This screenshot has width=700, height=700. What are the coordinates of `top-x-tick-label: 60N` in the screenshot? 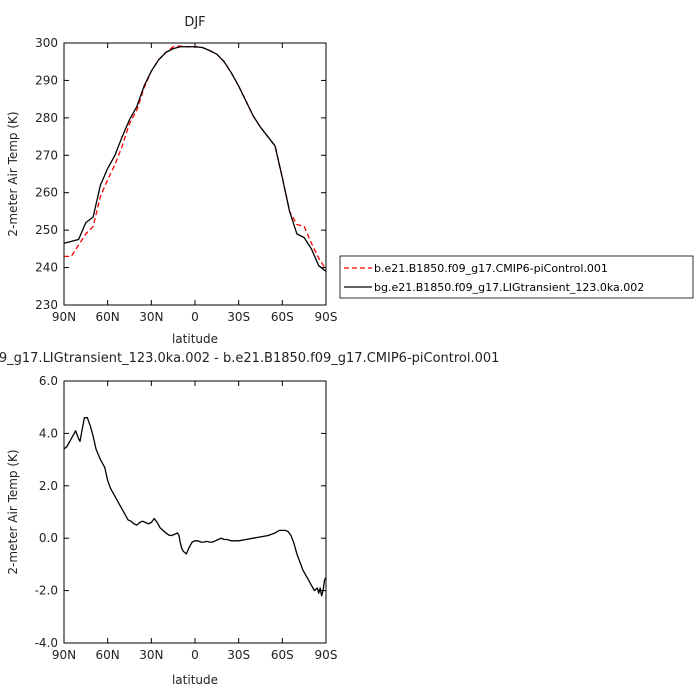 It's located at (108, 317).